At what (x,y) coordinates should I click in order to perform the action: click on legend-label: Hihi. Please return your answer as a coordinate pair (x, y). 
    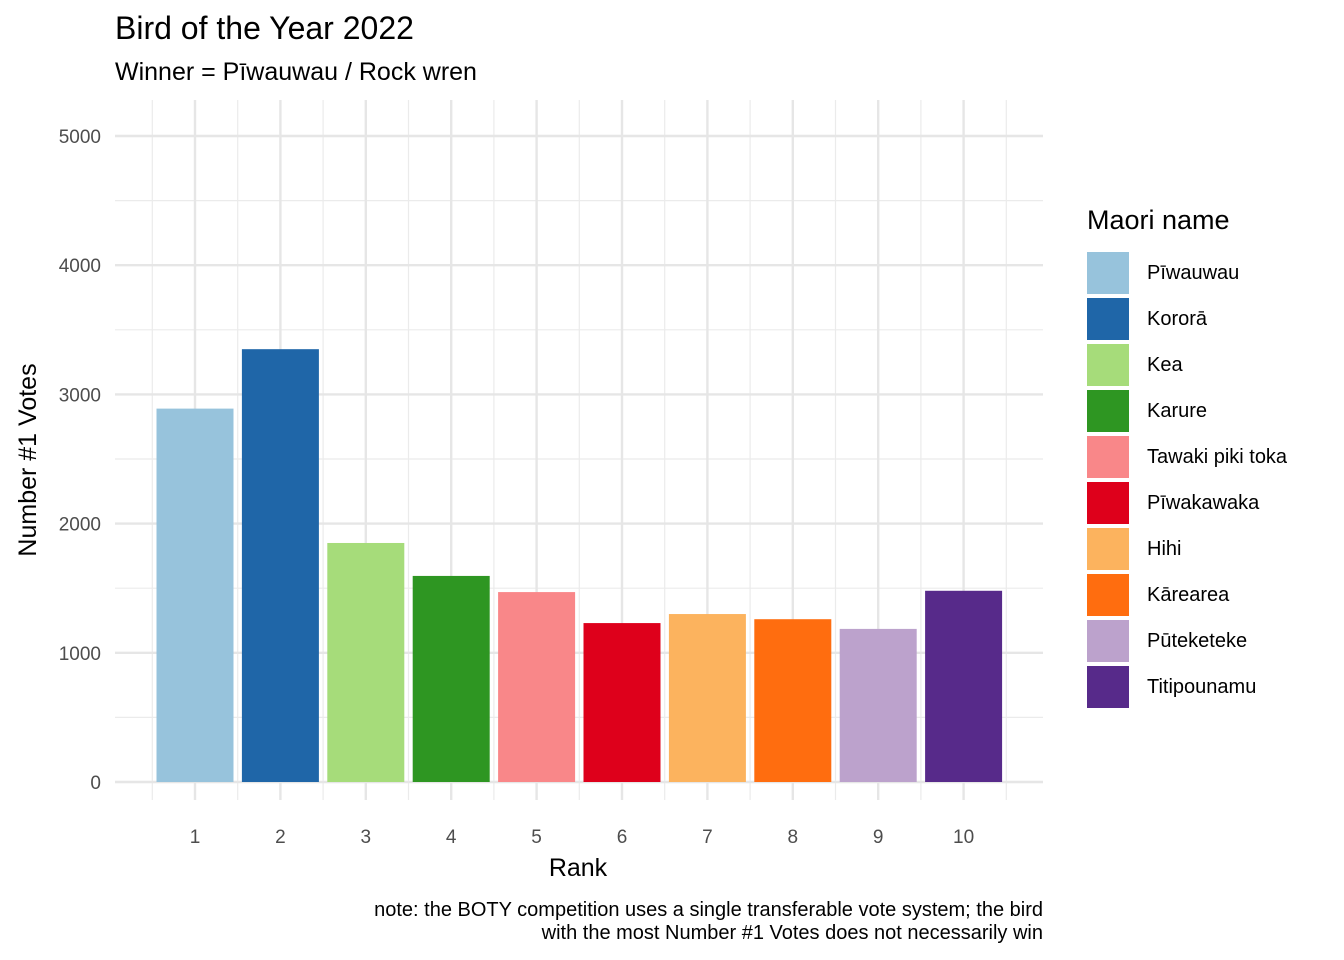
    Looking at the image, I should click on (1164, 548).